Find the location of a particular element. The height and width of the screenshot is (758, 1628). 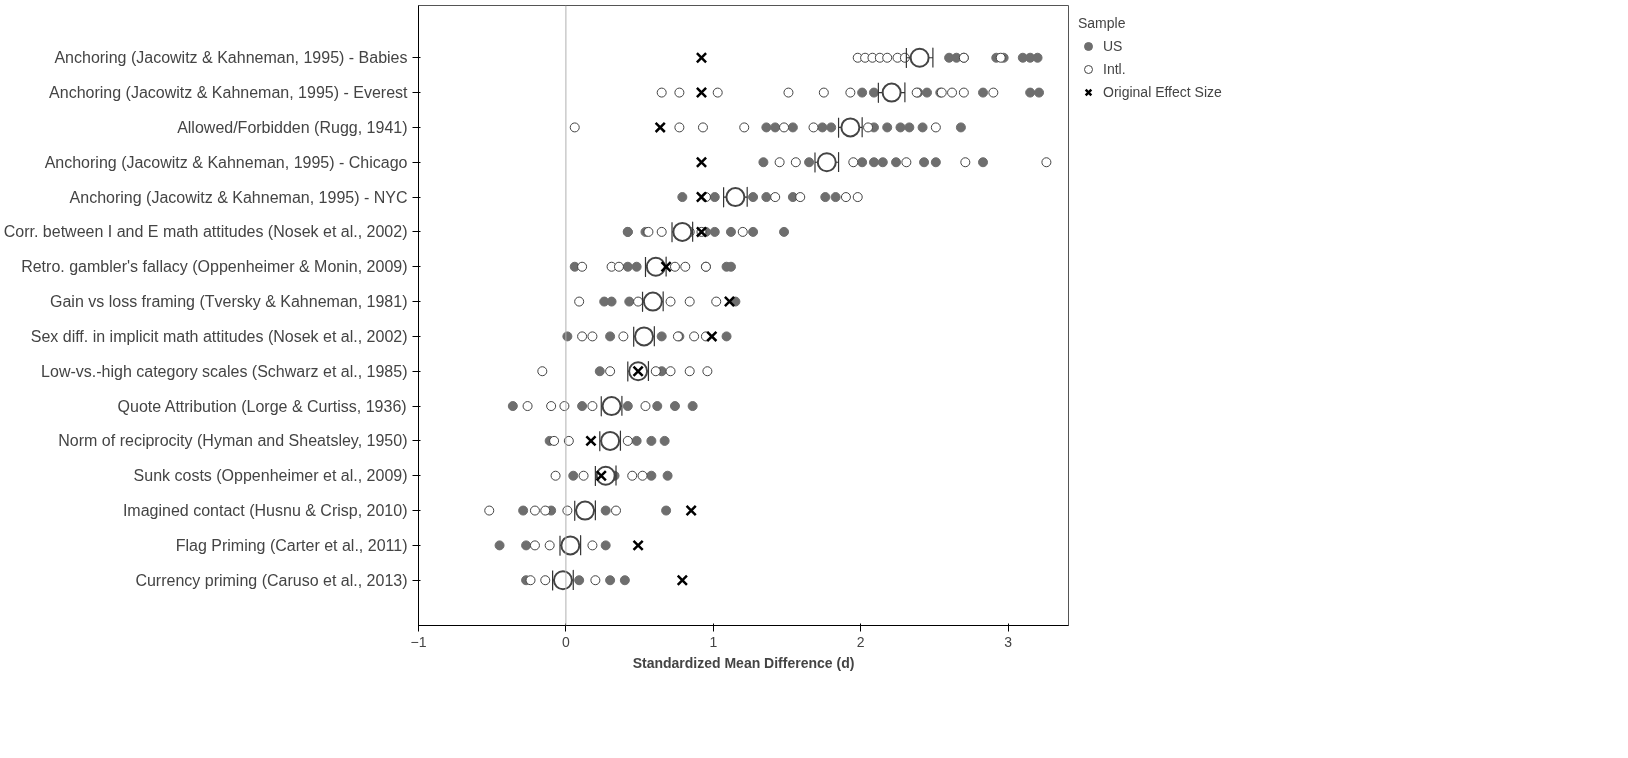

y-tick-label: Anchoring (Jacowitz & Kahneman, 1995) - Everest is located at coordinates (229, 93).